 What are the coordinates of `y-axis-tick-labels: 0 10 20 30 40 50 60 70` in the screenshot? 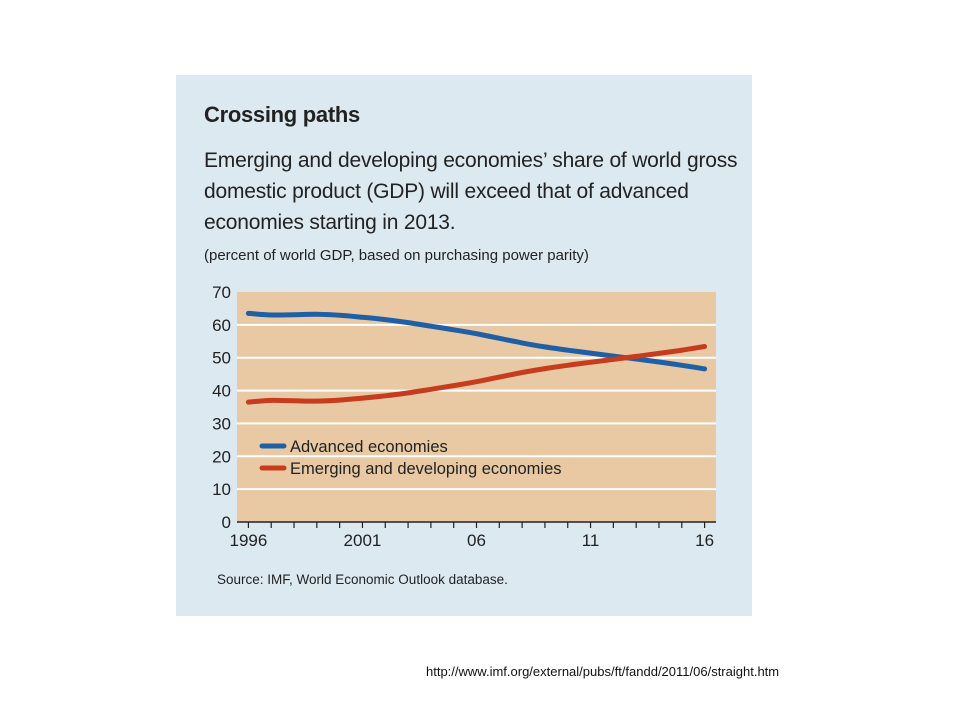 It's located at (221, 407).